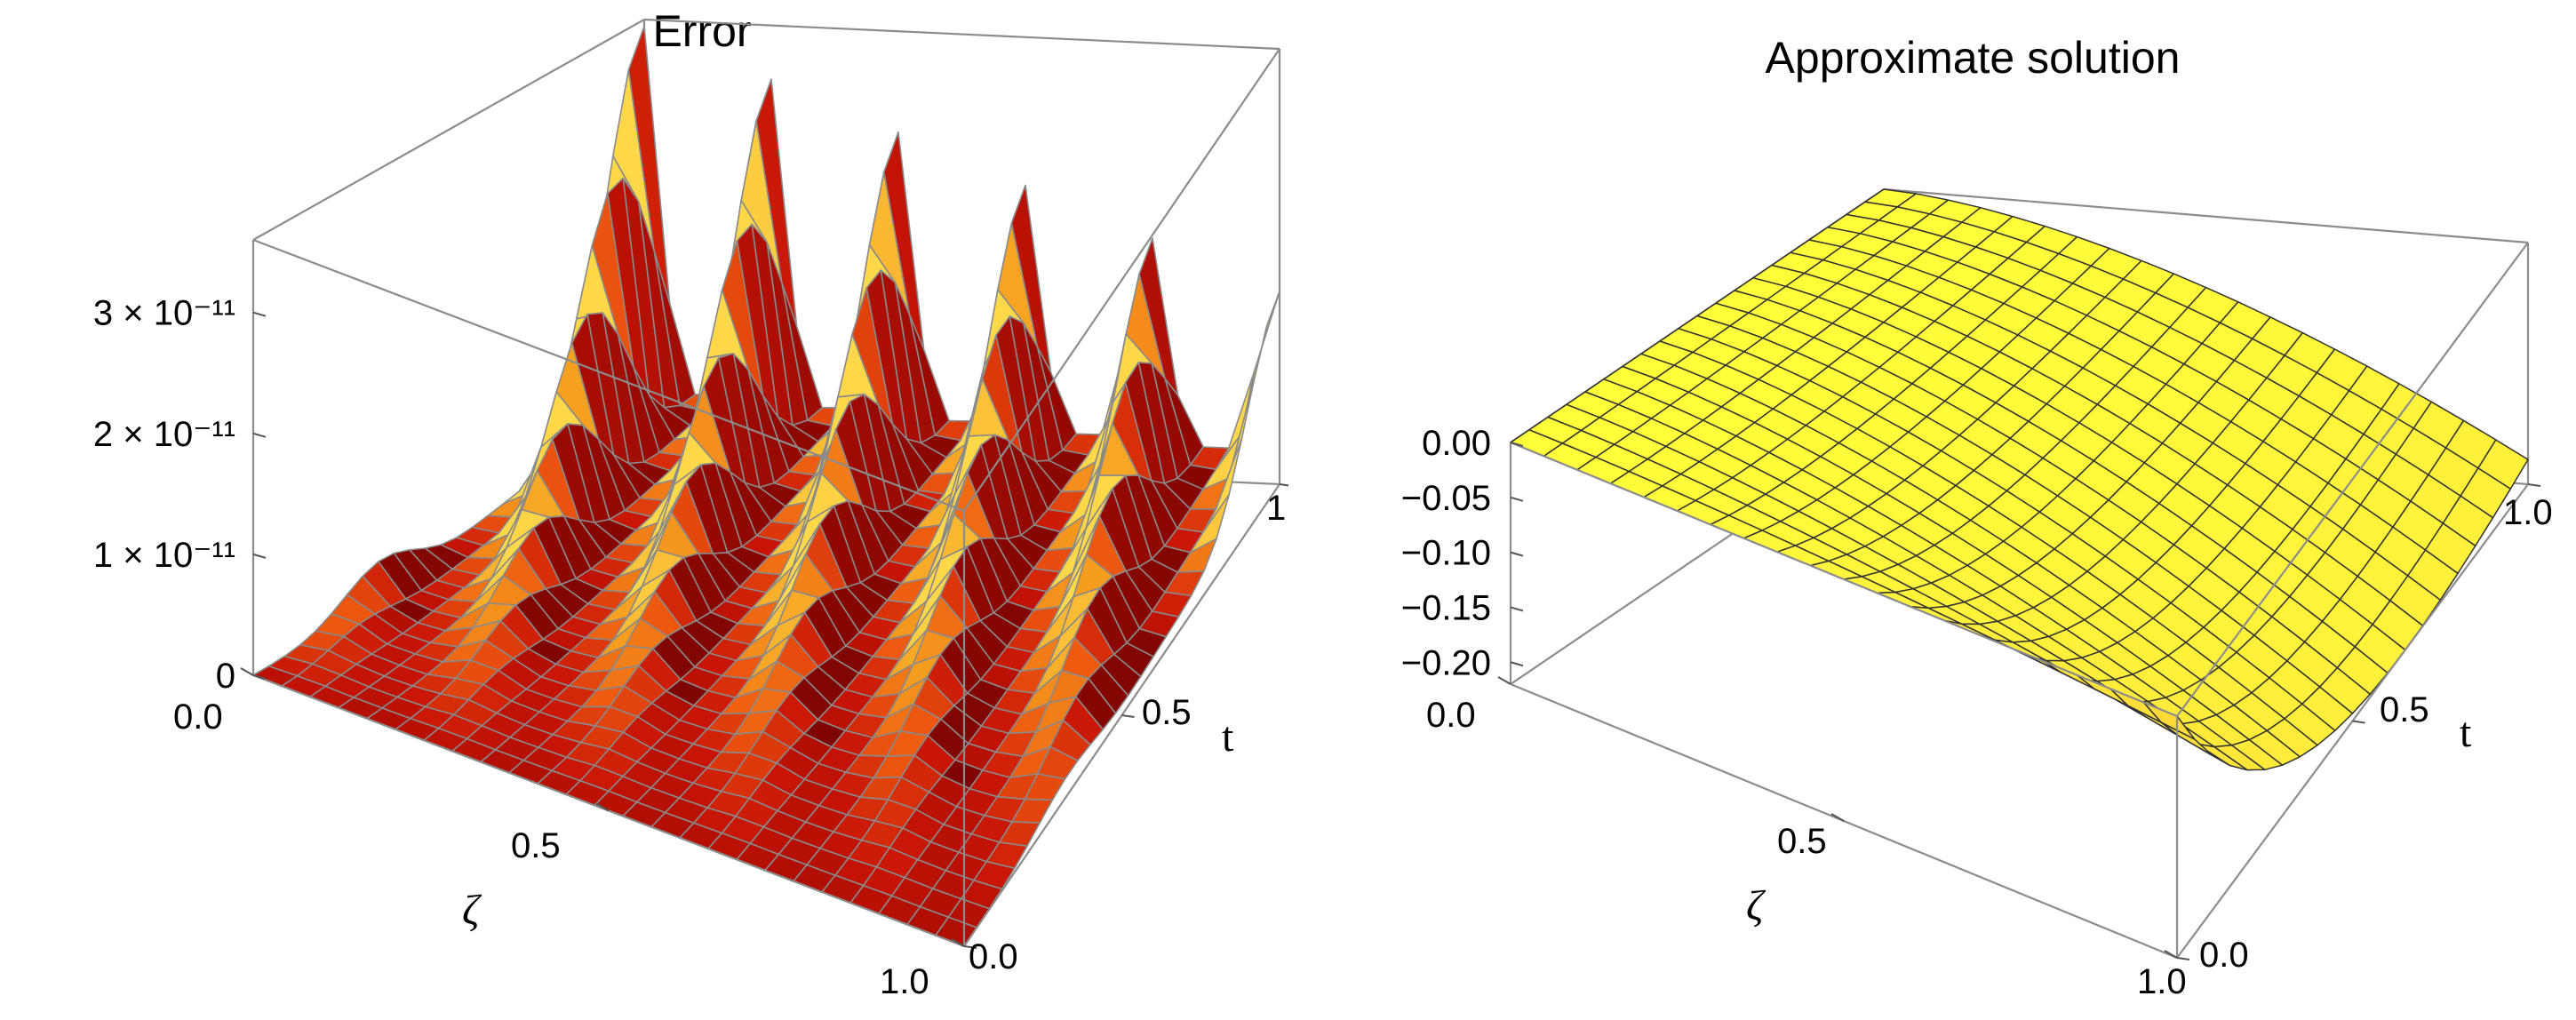 The width and height of the screenshot is (2576, 1020). What do you see at coordinates (2528, 513) in the screenshot?
I see `solution-t-tick-1: 1.0` at bounding box center [2528, 513].